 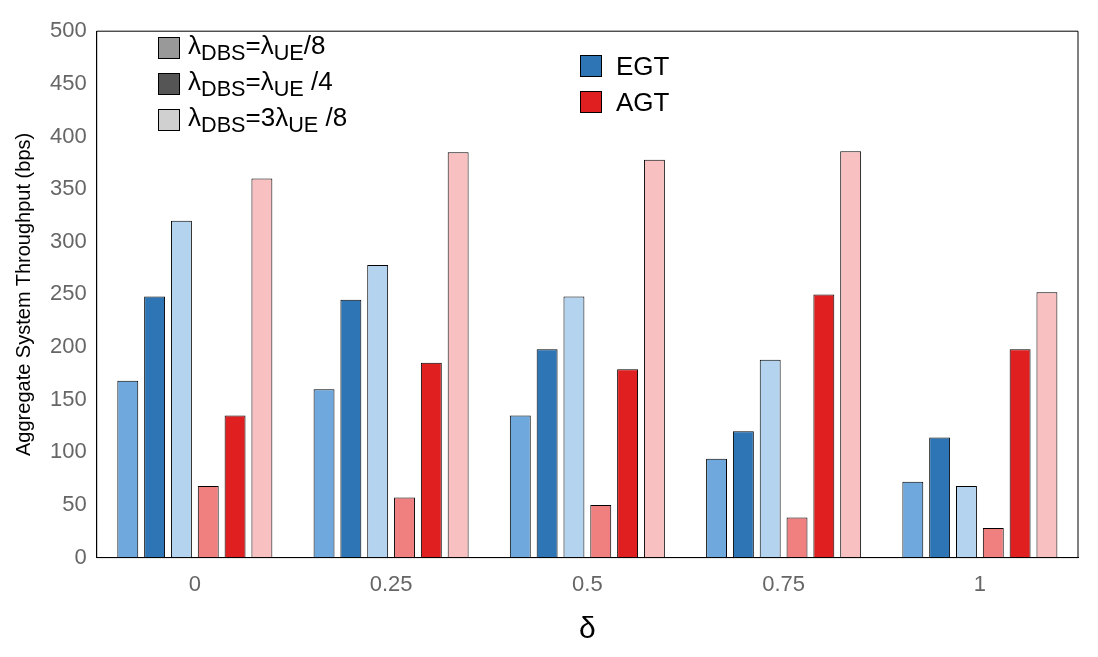 I want to click on annotation: λ$_{DBS}$=λ$_{UE}$ /4, so click(x=260, y=84).